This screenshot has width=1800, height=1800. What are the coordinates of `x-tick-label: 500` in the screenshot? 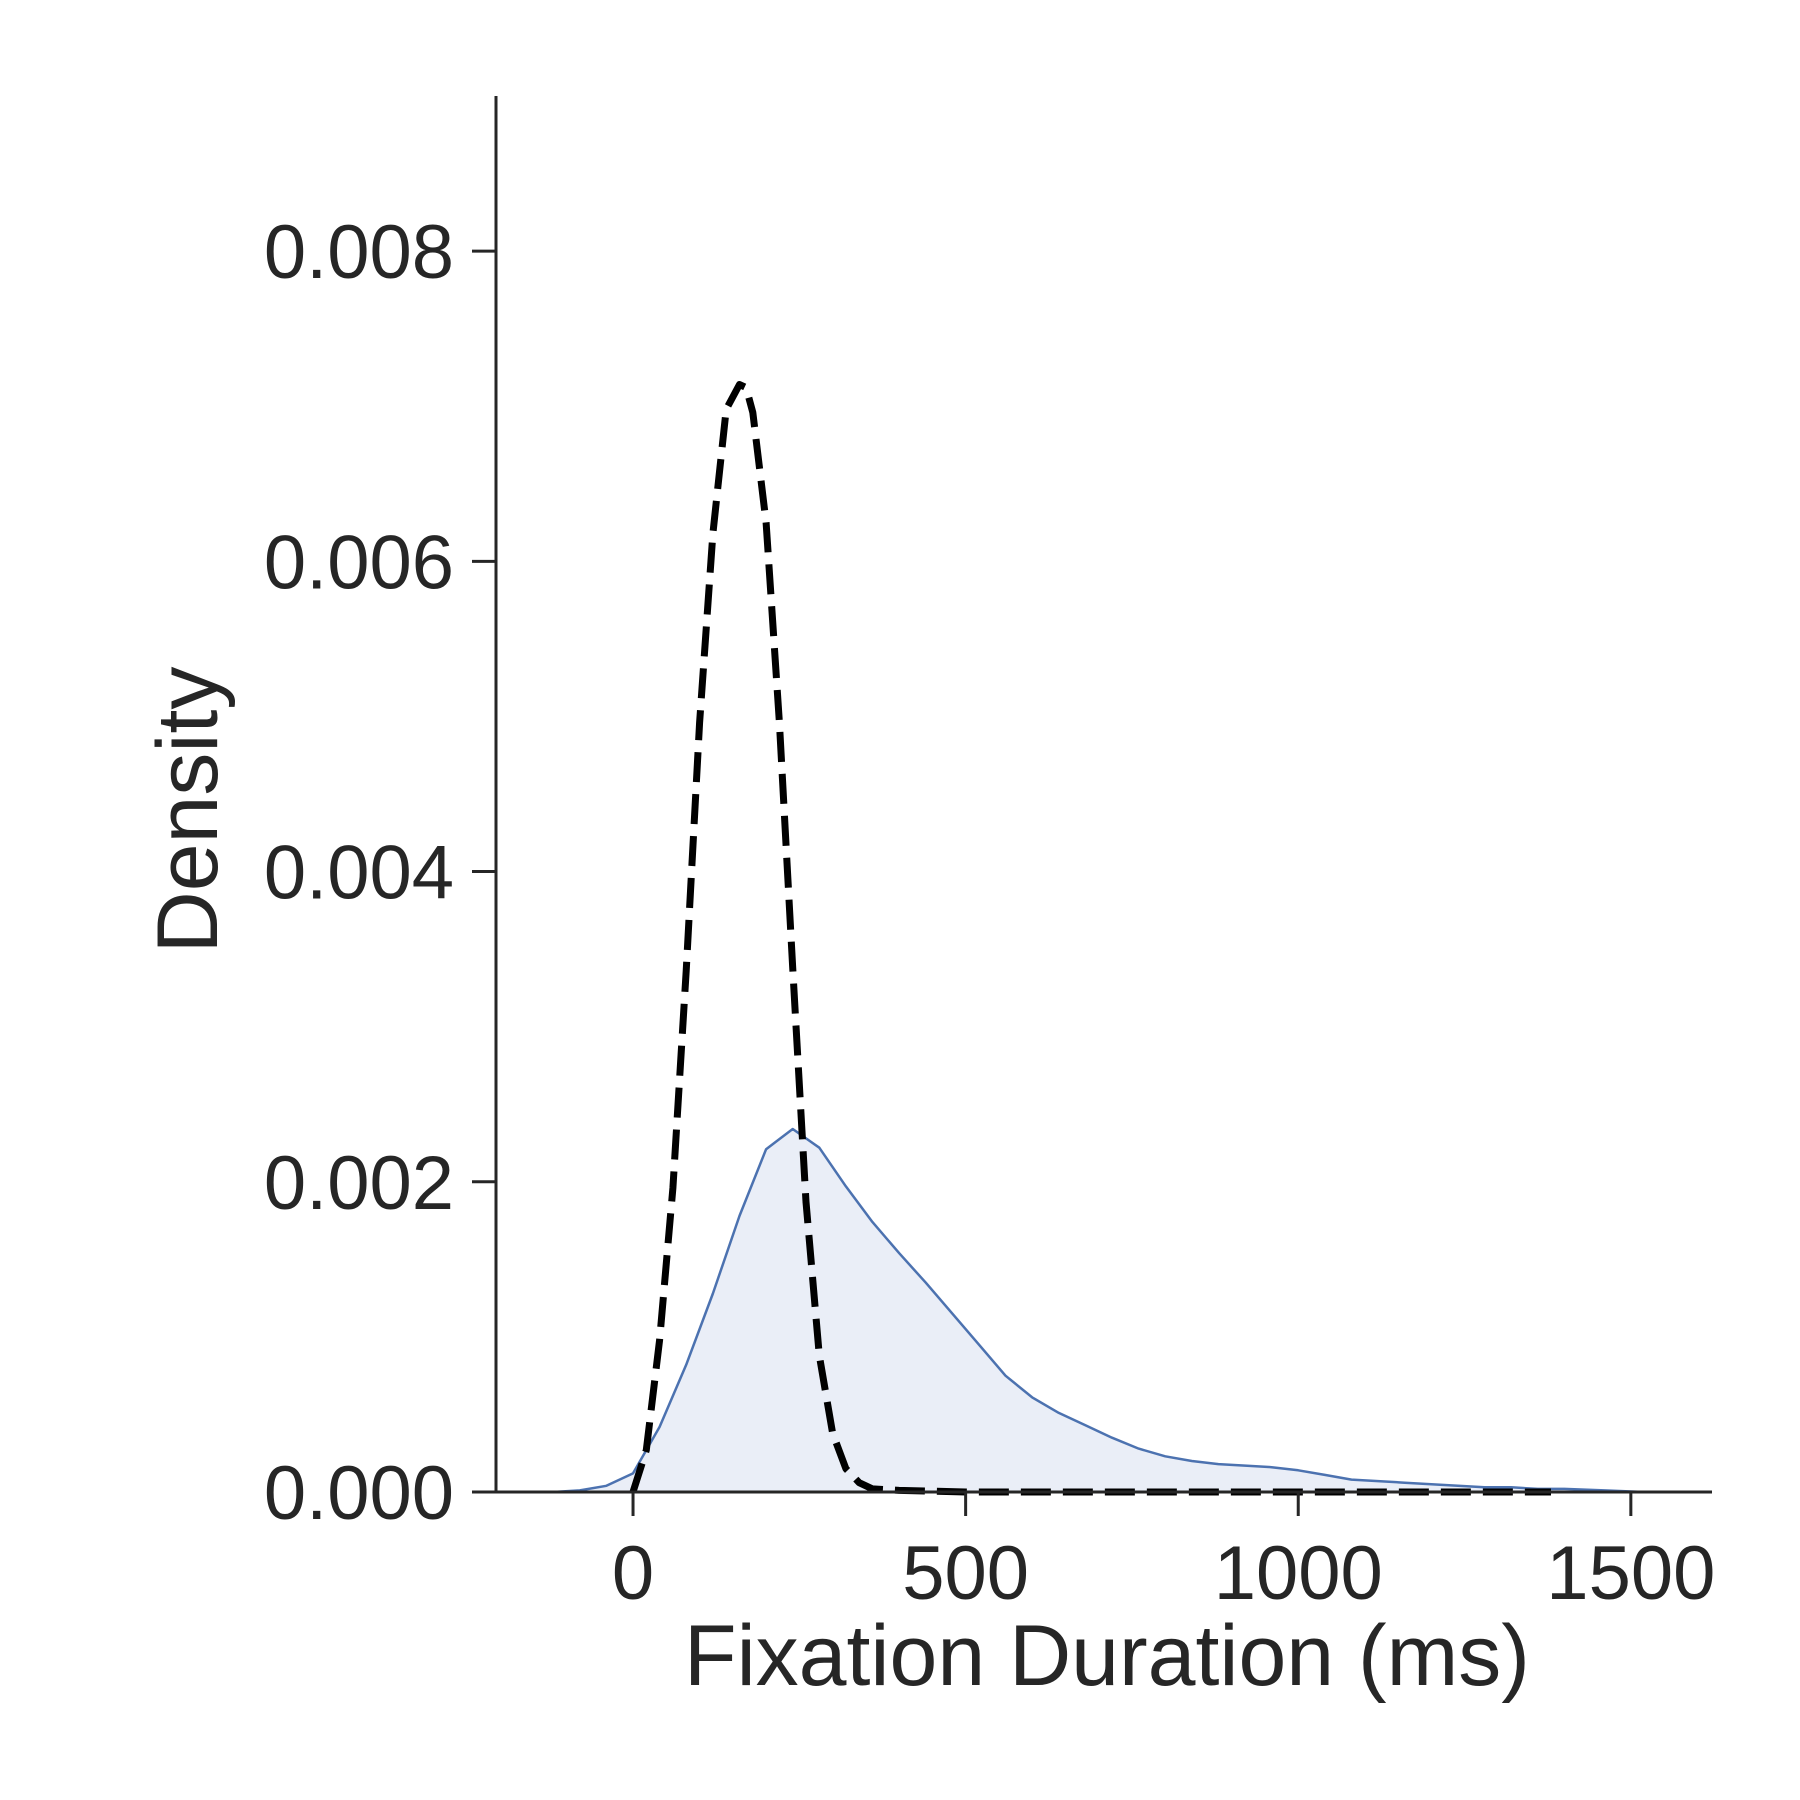 It's located at (965, 1573).